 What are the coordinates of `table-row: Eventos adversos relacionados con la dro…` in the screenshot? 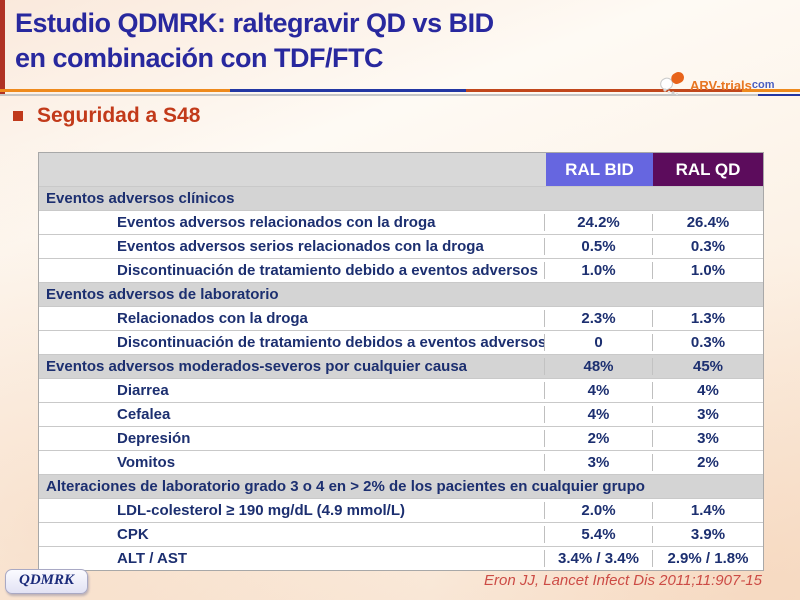 It's located at (401, 222).